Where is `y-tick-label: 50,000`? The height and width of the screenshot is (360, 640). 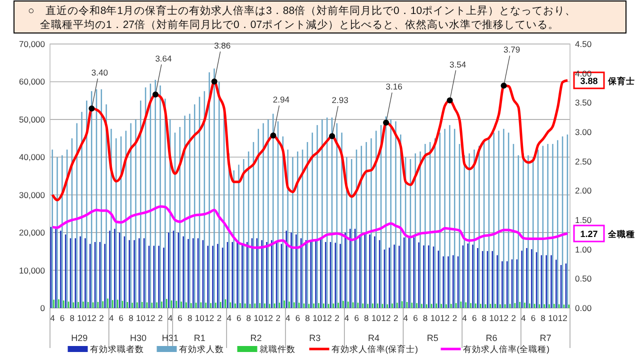 y-tick-label: 50,000 is located at coordinates (32, 119).